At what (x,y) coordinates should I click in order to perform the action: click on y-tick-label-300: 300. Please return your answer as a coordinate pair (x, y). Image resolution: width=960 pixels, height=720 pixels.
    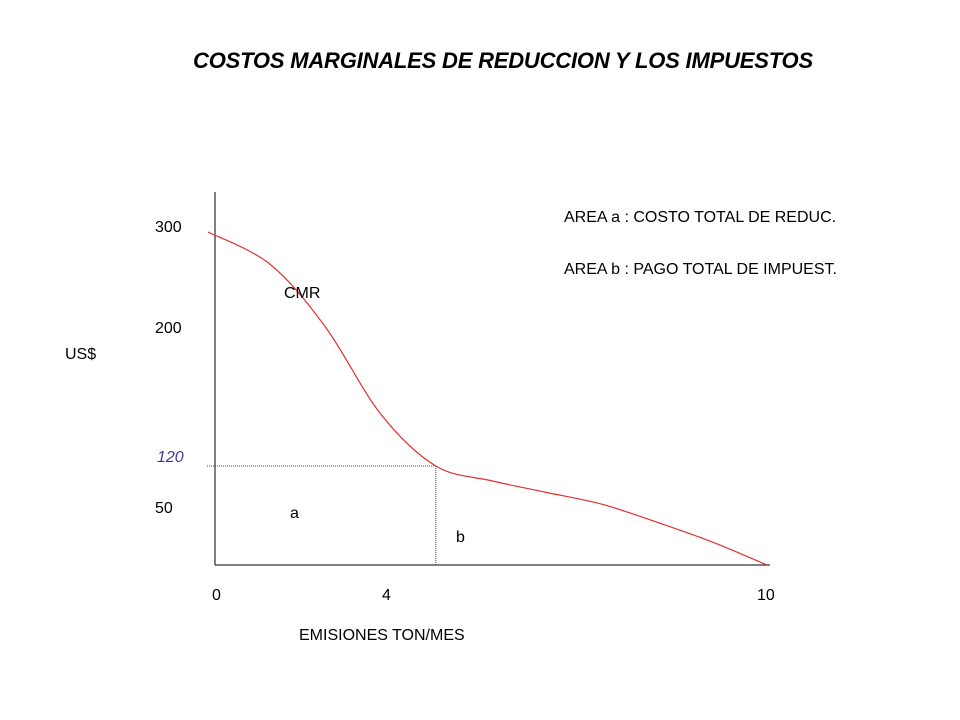
    Looking at the image, I should click on (168, 227).